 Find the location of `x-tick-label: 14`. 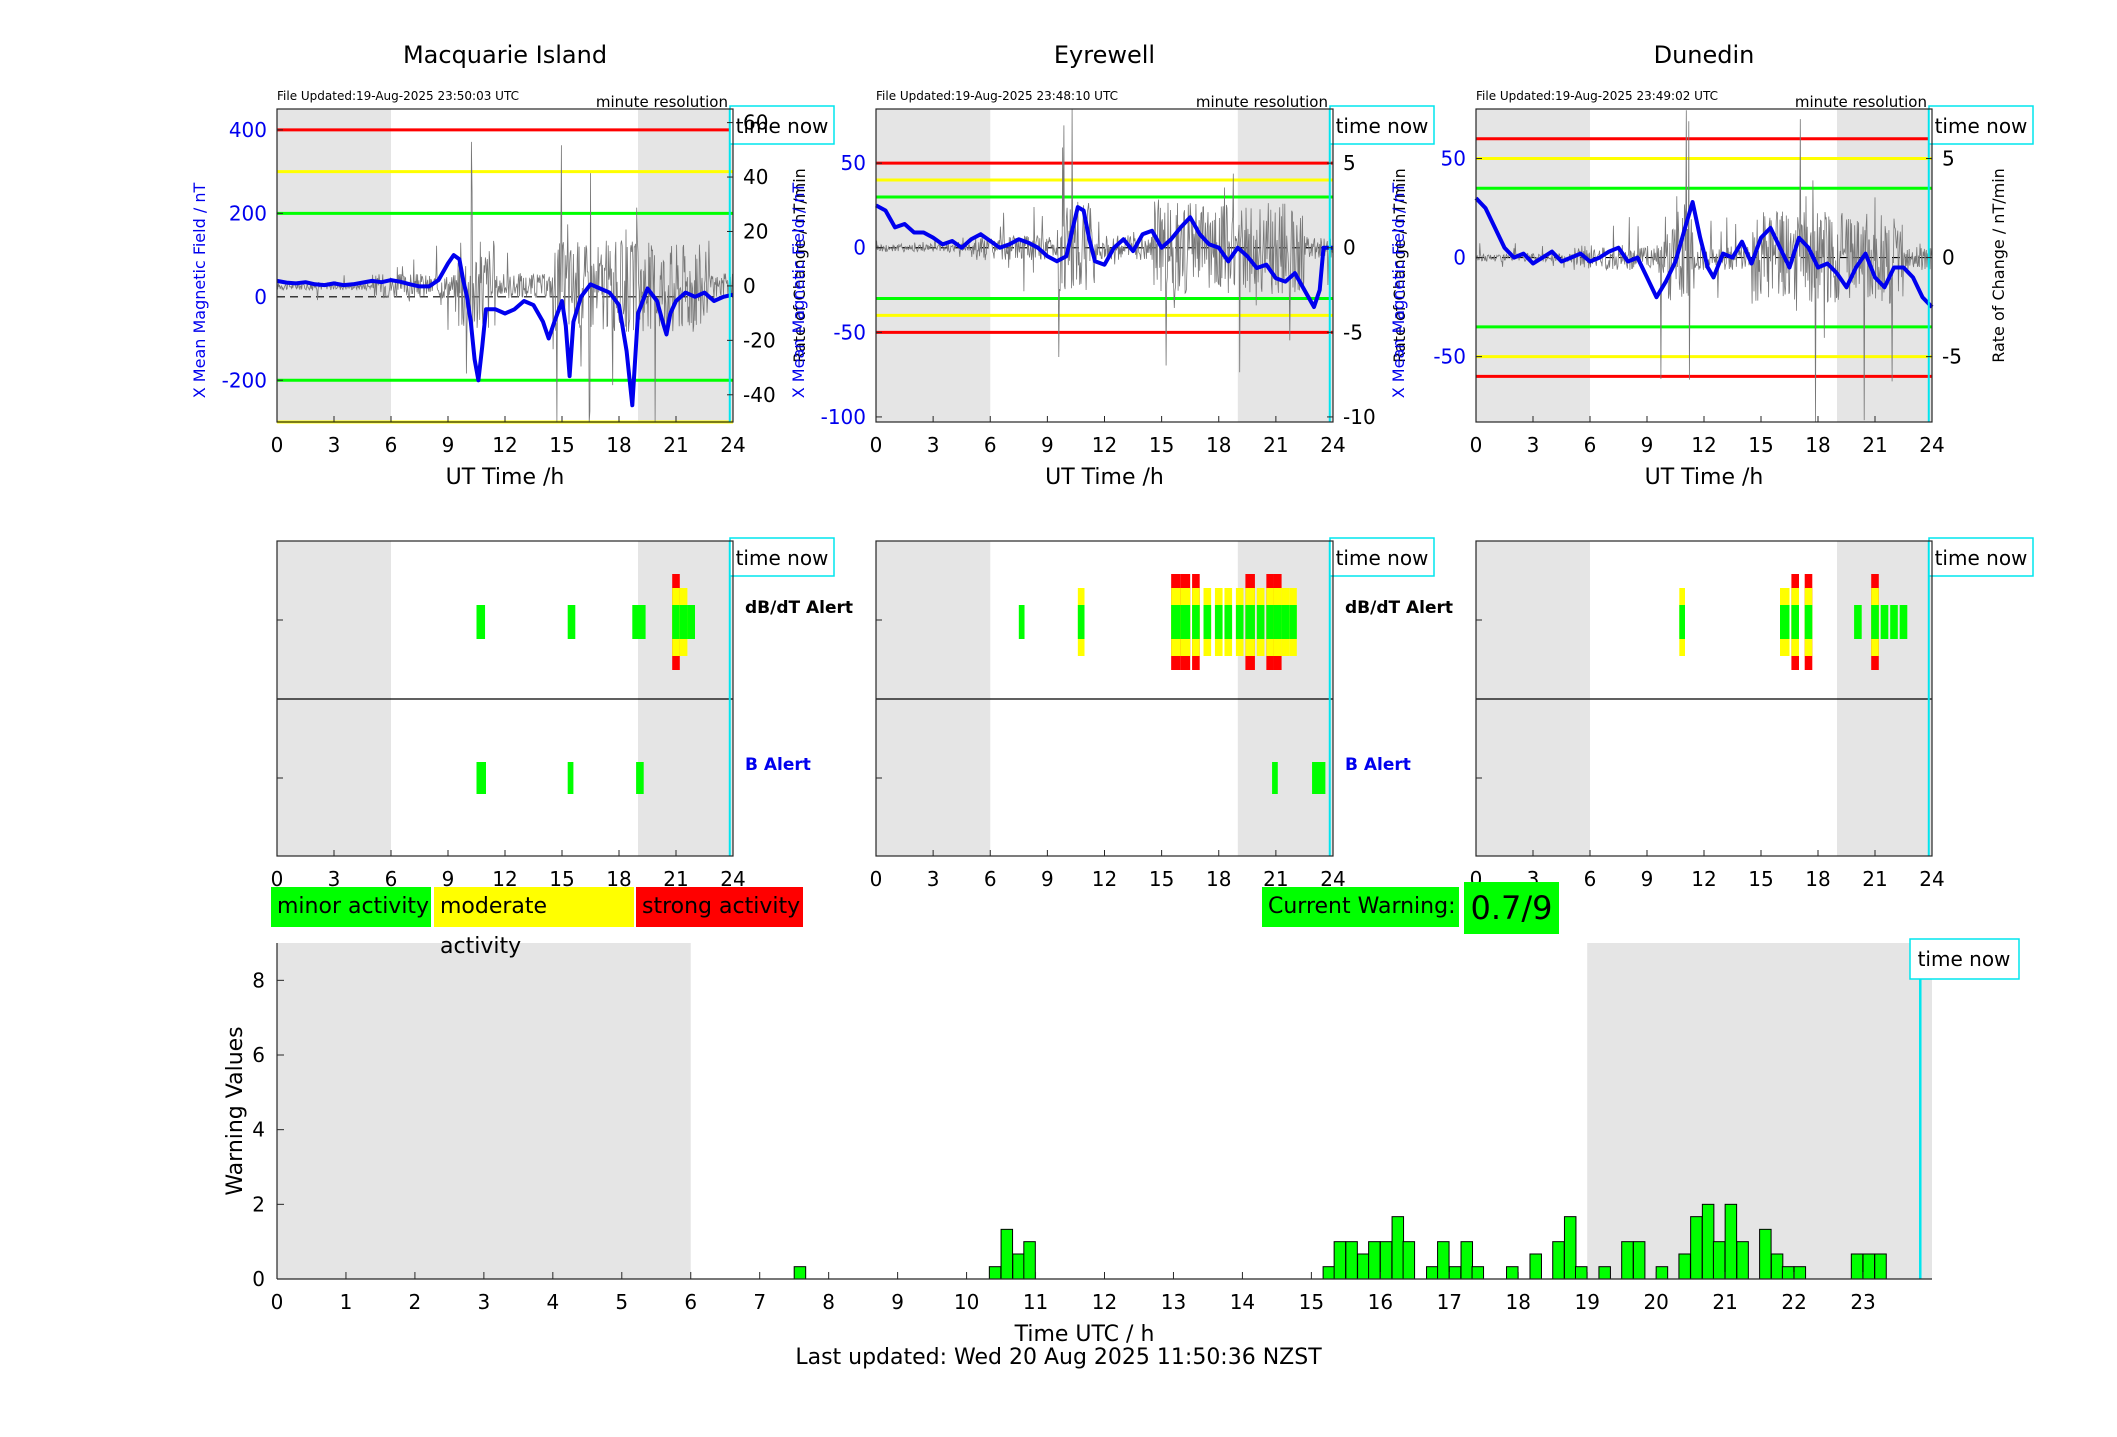

x-tick-label: 14 is located at coordinates (1242, 1302).